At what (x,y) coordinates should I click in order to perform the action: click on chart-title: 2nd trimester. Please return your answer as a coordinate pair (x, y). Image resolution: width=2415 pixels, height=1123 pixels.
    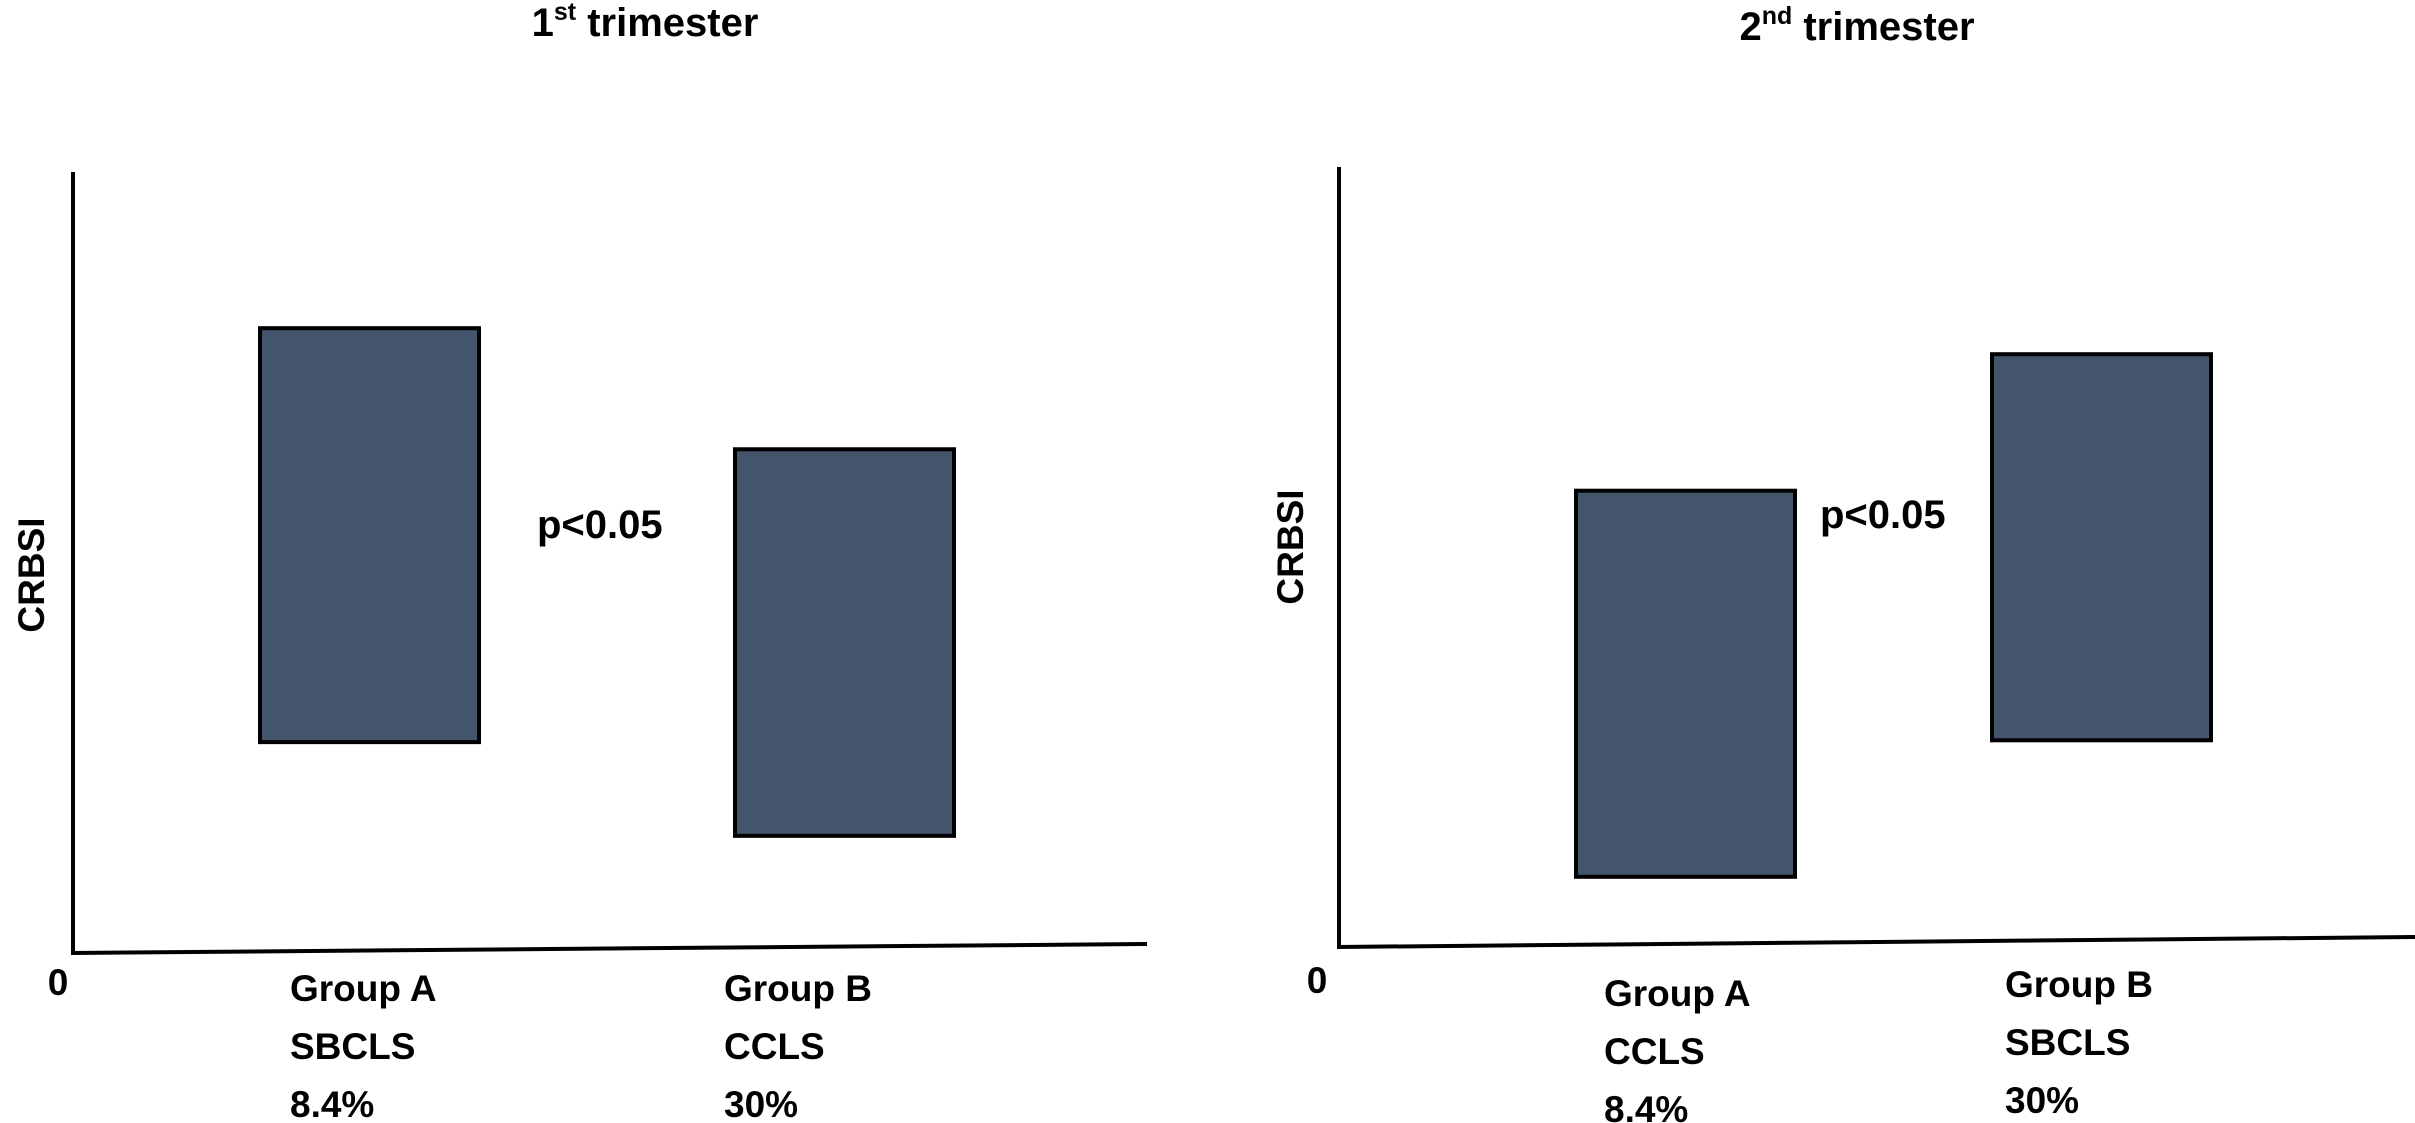
    Looking at the image, I should click on (1856, 25).